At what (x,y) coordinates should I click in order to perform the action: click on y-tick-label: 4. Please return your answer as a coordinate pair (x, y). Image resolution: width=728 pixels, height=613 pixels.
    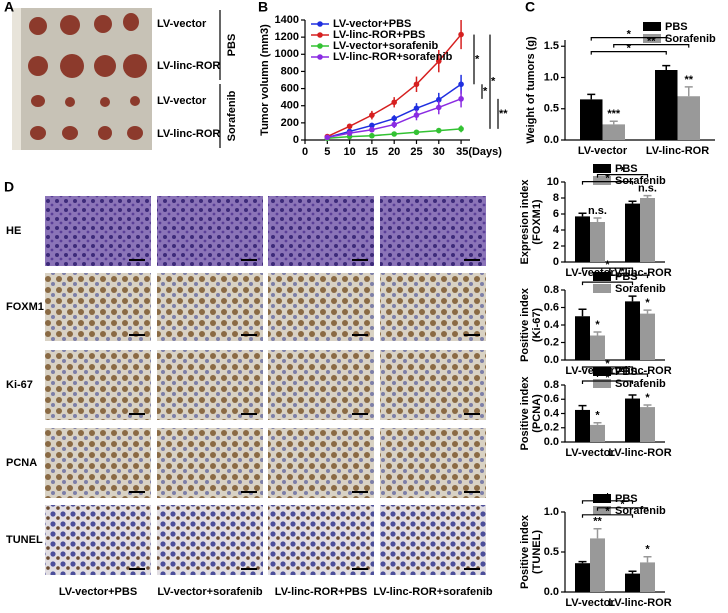
    Looking at the image, I should click on (556, 230).